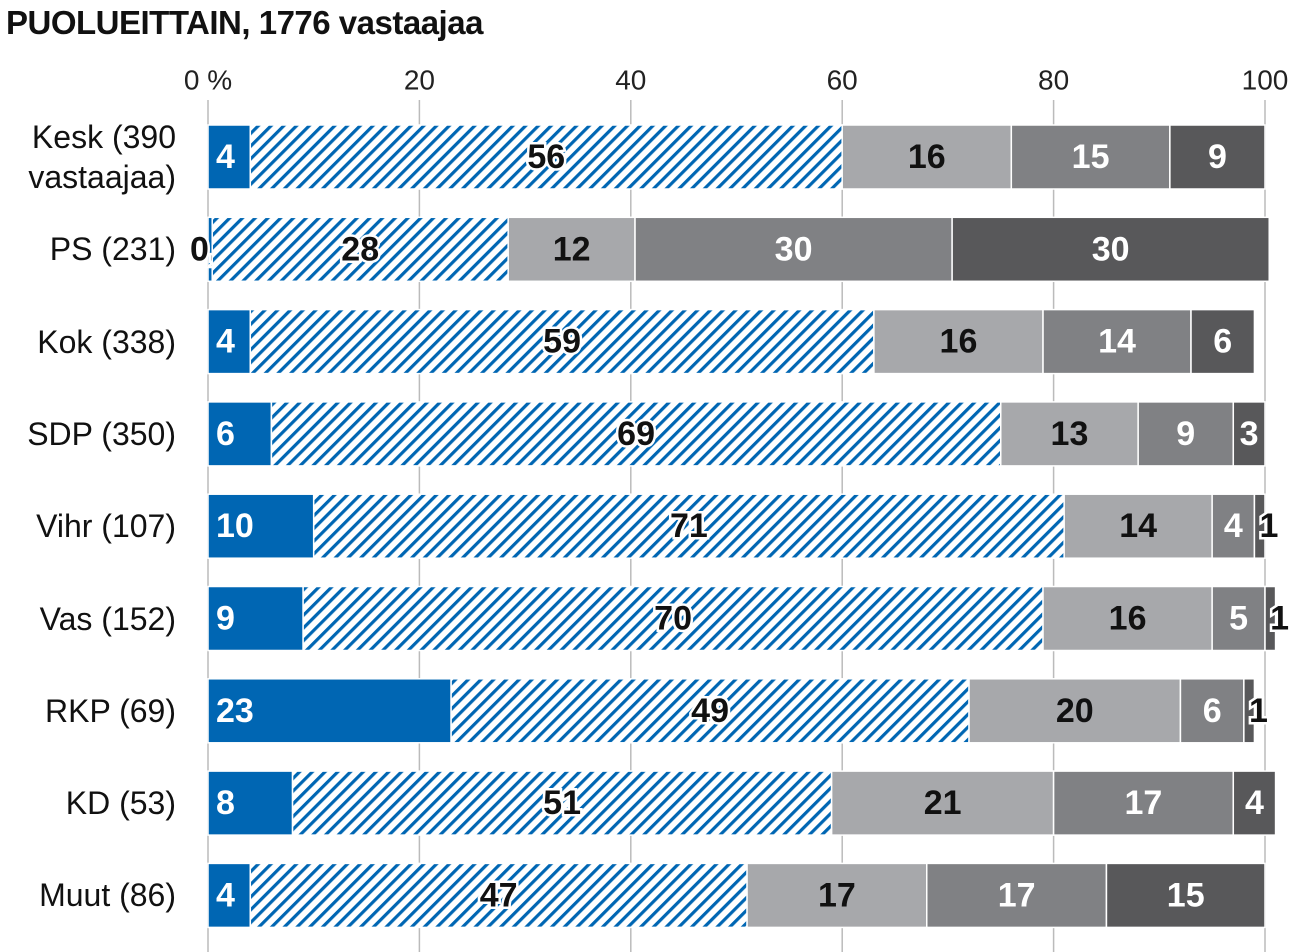 This screenshot has width=1289, height=952. Describe the element at coordinates (107, 618) in the screenshot. I see `category-label: Vas (152)` at that location.